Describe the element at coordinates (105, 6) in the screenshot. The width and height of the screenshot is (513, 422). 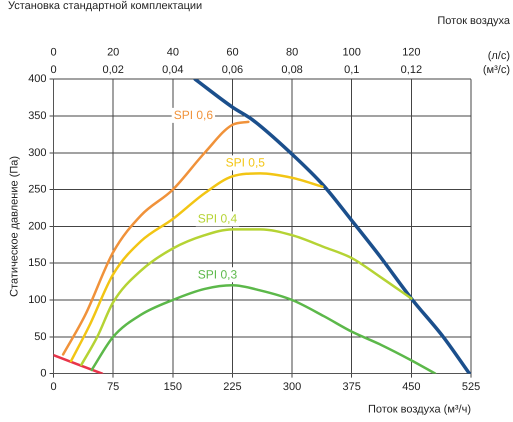
I see `chart-title: Установка стандартной комплектации` at that location.